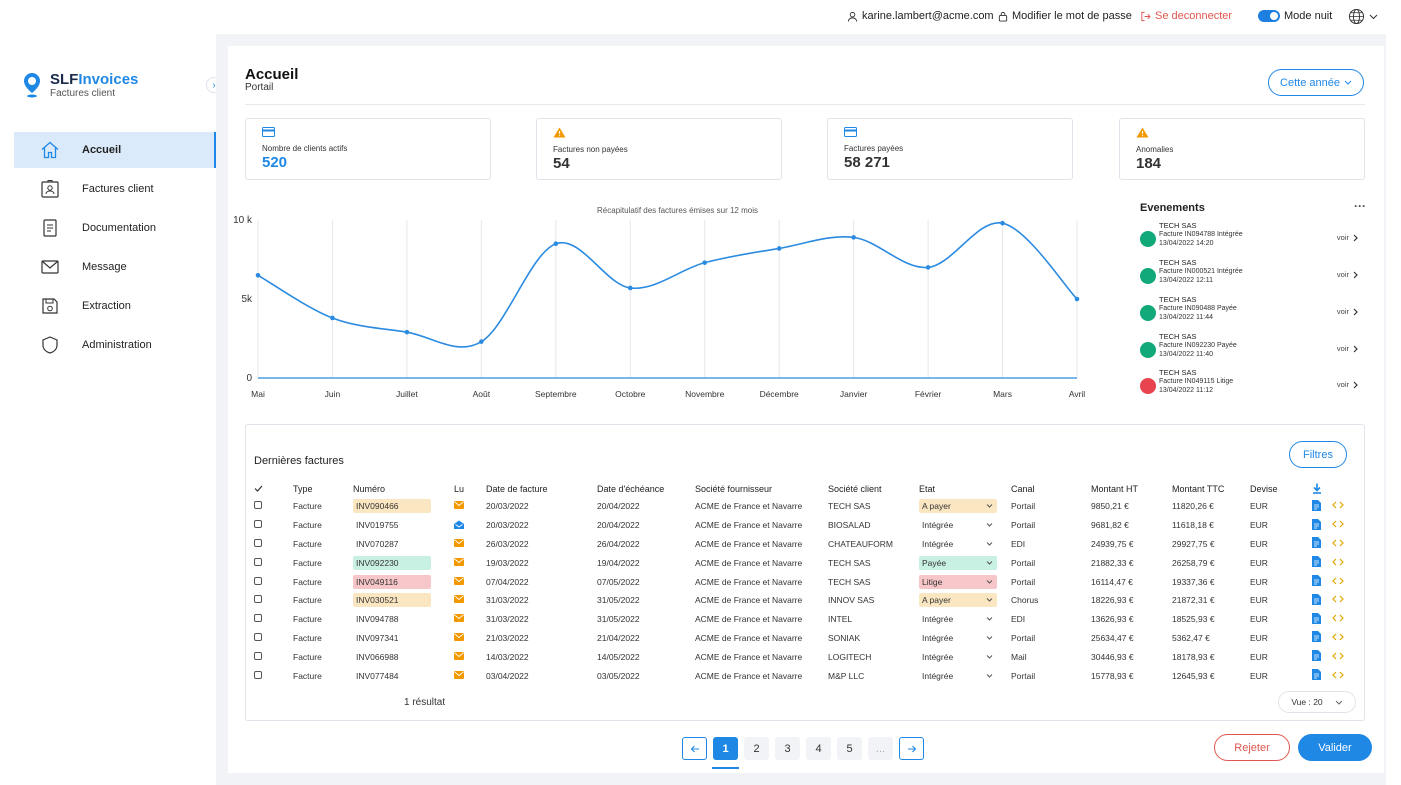  What do you see at coordinates (849, 748) in the screenshot?
I see `page-button: 5` at bounding box center [849, 748].